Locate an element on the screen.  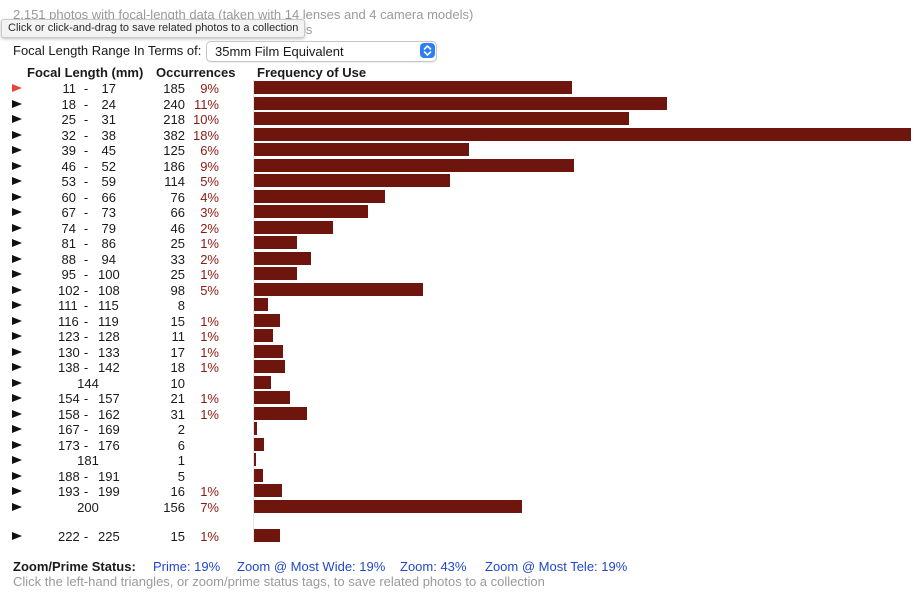
table-row: 67-73 66 3% is located at coordinates (461, 212).